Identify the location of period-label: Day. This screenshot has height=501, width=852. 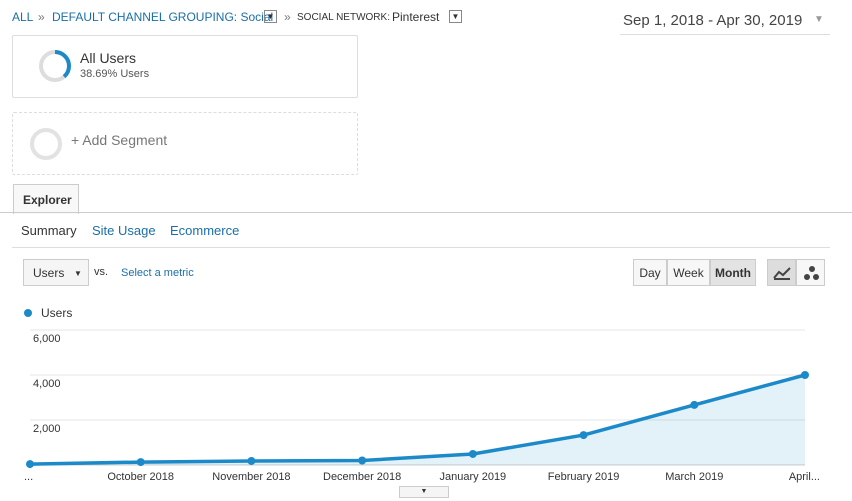
(650, 273).